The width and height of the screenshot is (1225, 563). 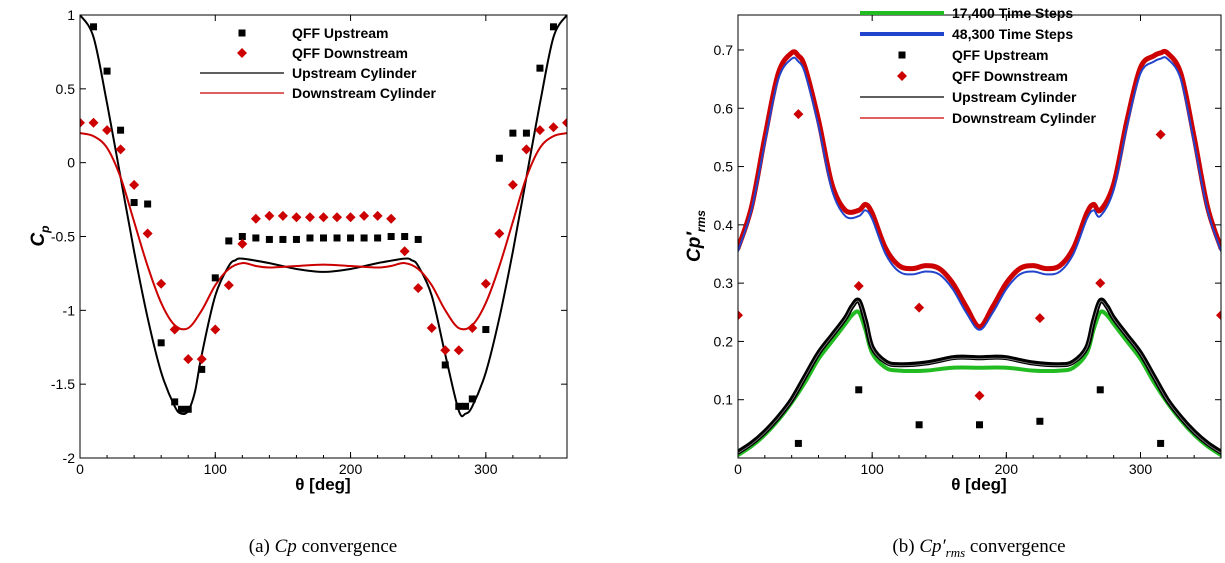 I want to click on y-tick-label: 0, so click(x=71, y=163).